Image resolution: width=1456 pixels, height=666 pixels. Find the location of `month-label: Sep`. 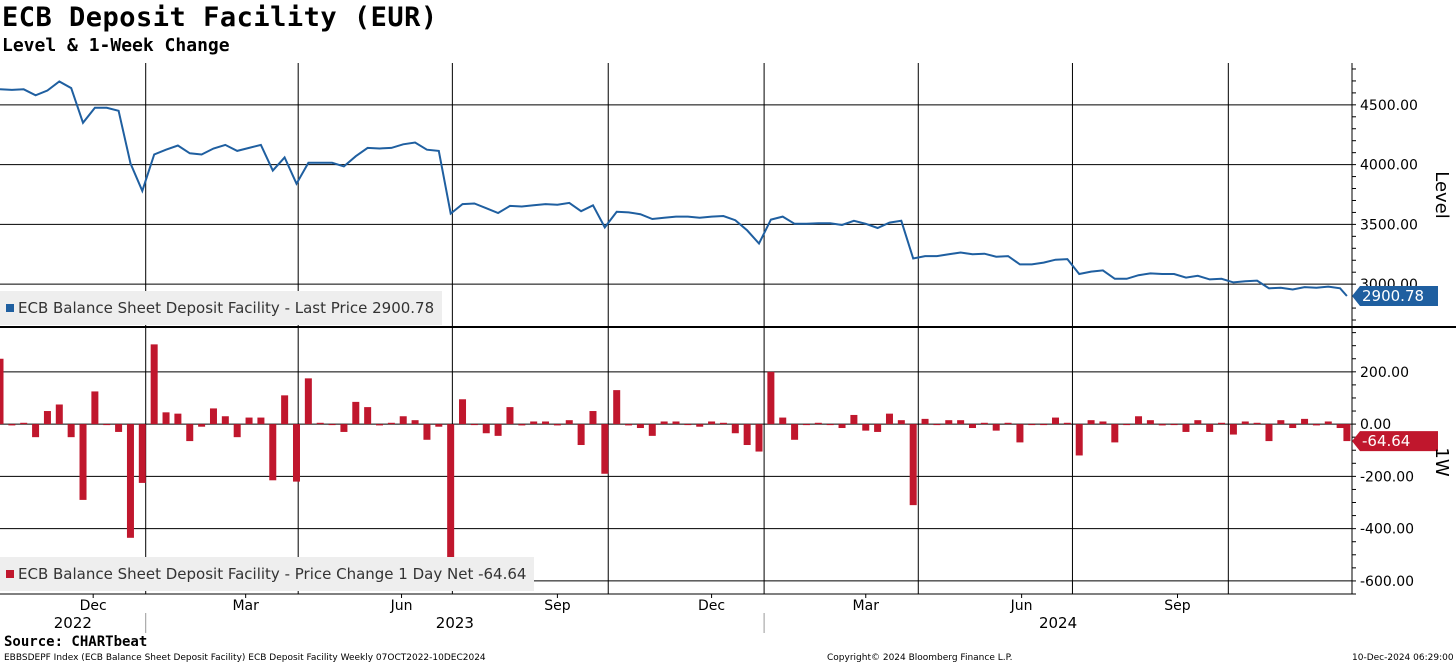

month-label: Sep is located at coordinates (557, 606).